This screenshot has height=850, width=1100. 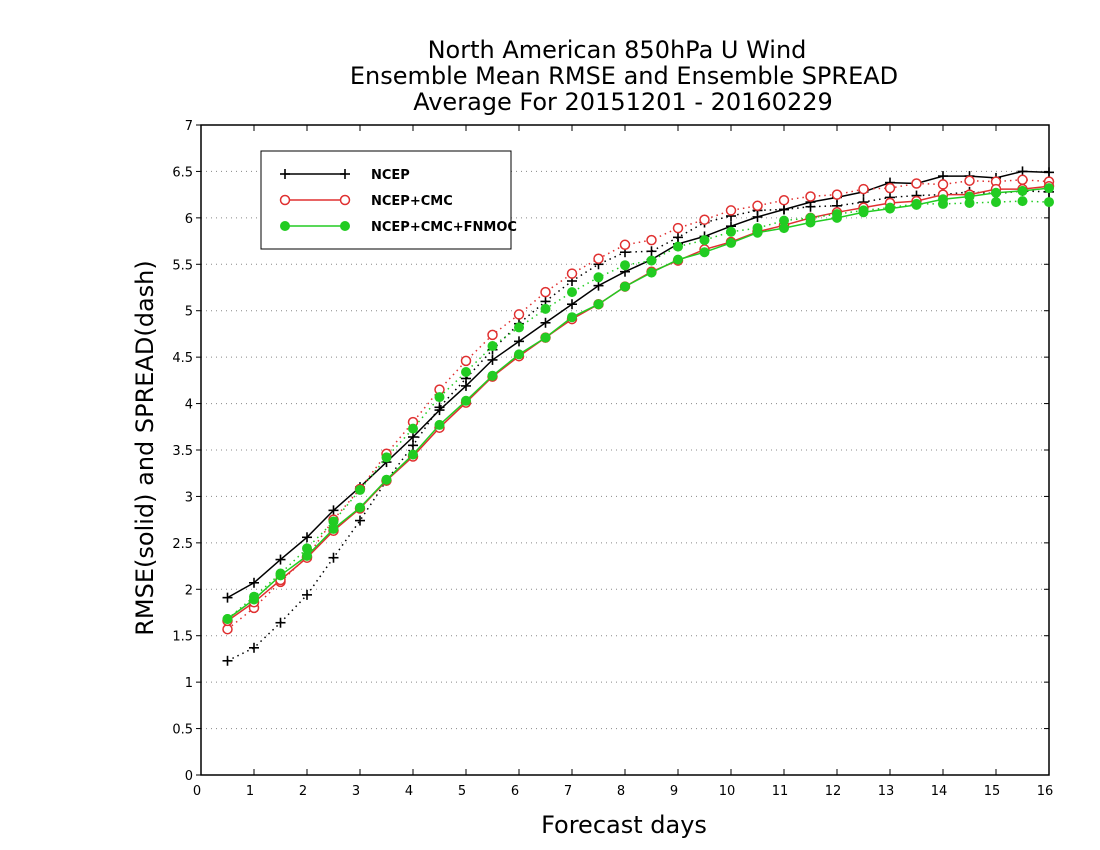 What do you see at coordinates (515, 791) in the screenshot?
I see `x-tick-label: 6` at bounding box center [515, 791].